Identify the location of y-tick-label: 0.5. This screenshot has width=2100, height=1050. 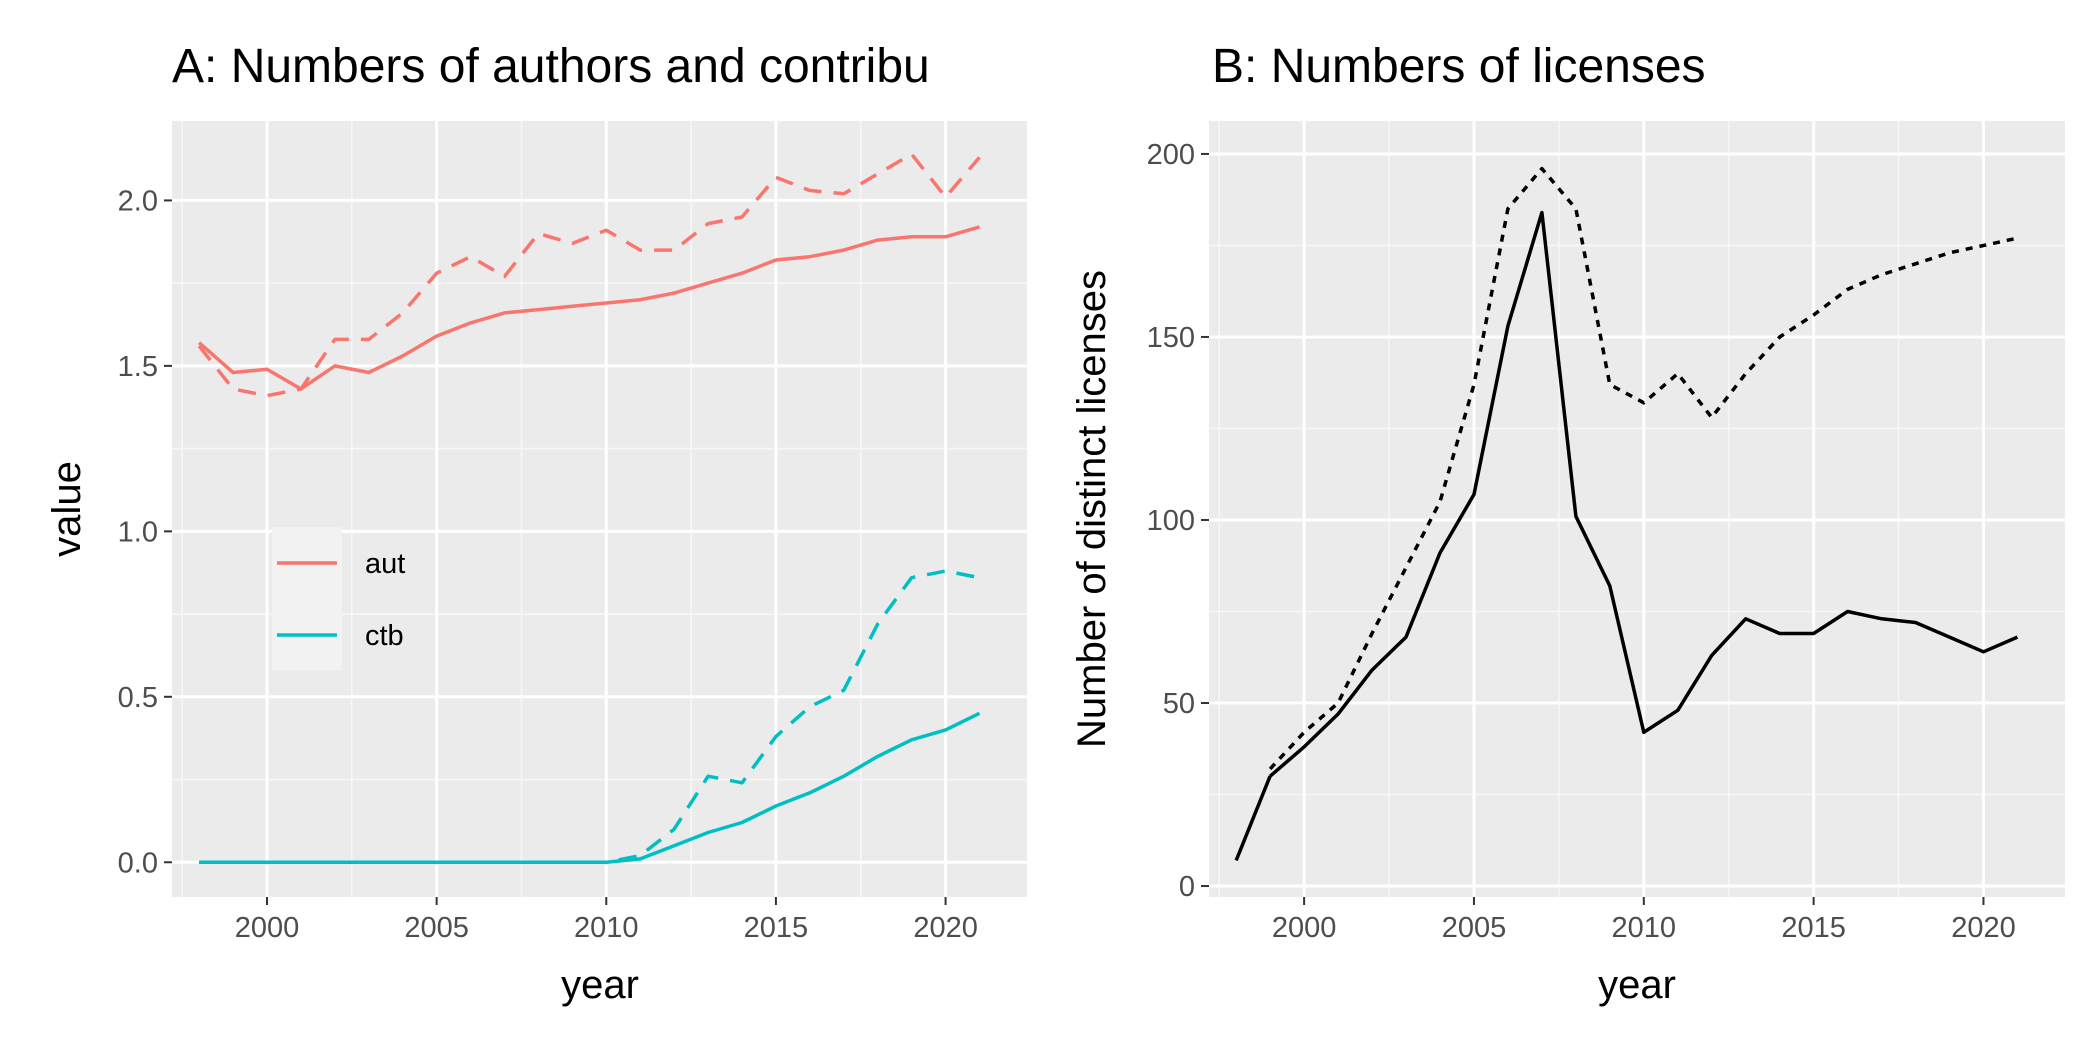
(138, 698).